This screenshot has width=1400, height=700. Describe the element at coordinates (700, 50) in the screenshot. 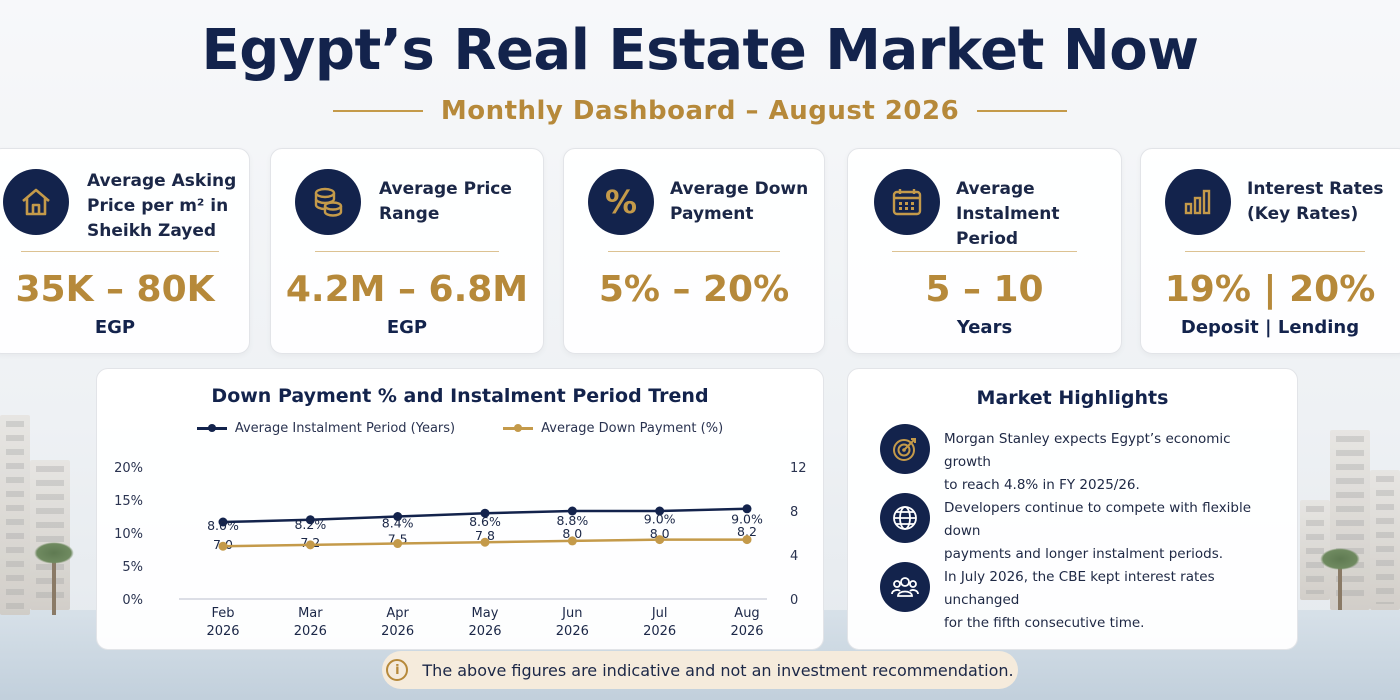

I see `page-title: Egypt’s Real Estate Market Now` at that location.